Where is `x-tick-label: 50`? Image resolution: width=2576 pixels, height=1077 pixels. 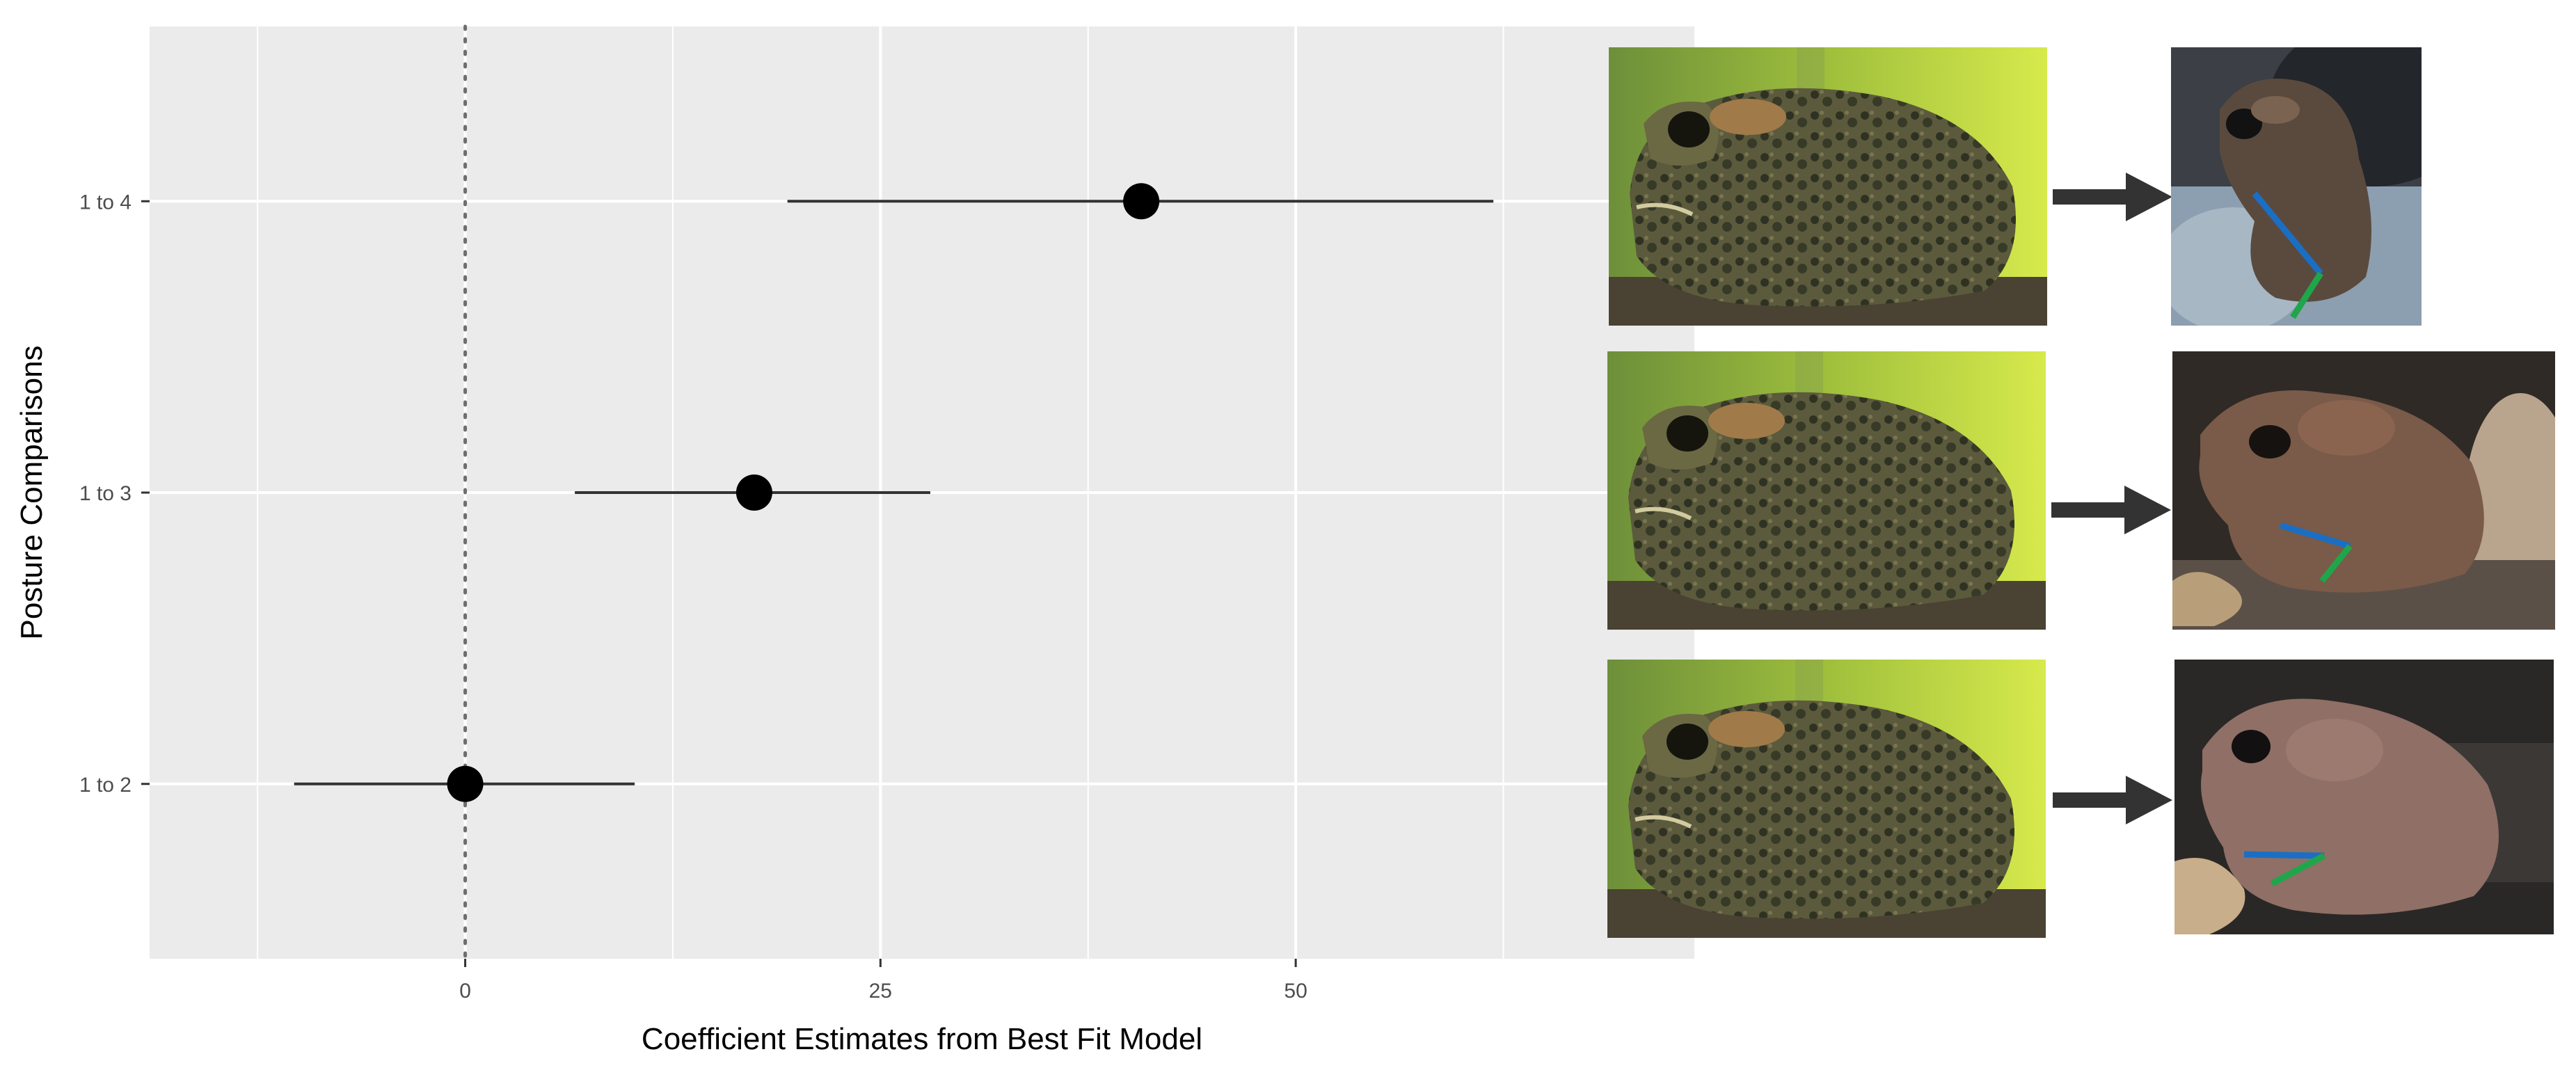
x-tick-label: 50 is located at coordinates (1295, 992).